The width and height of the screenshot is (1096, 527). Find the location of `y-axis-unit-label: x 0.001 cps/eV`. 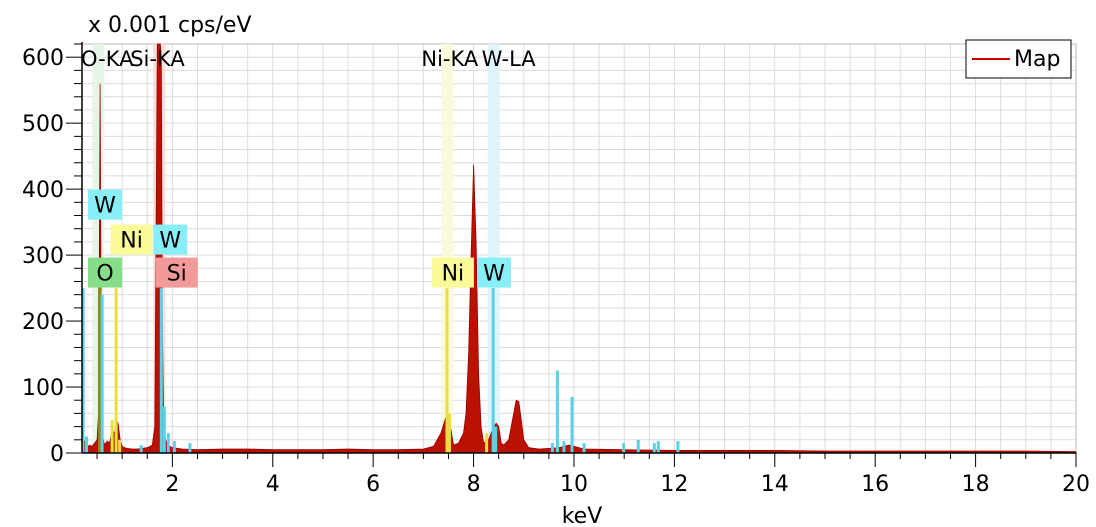

y-axis-unit-label: x 0.001 cps/eV is located at coordinates (170, 25).